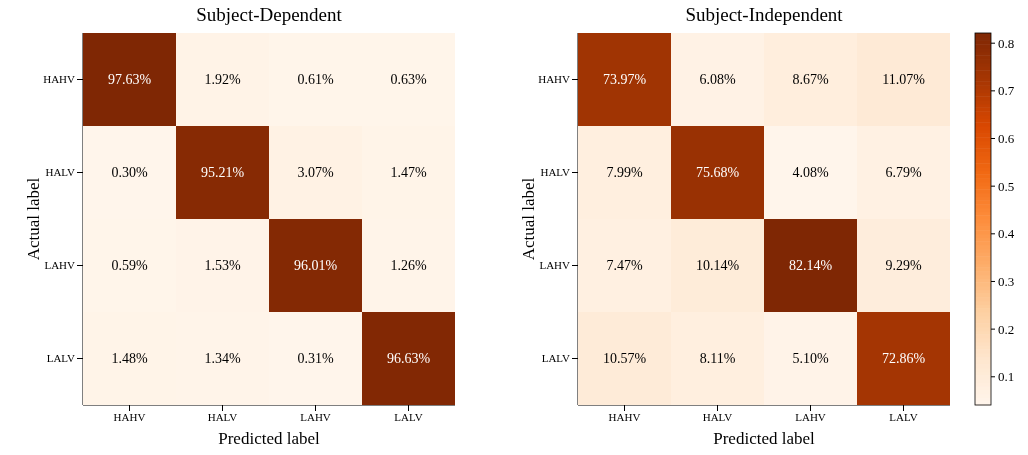 The width and height of the screenshot is (1028, 455). I want to click on data-label: 11.07%, so click(904, 79).